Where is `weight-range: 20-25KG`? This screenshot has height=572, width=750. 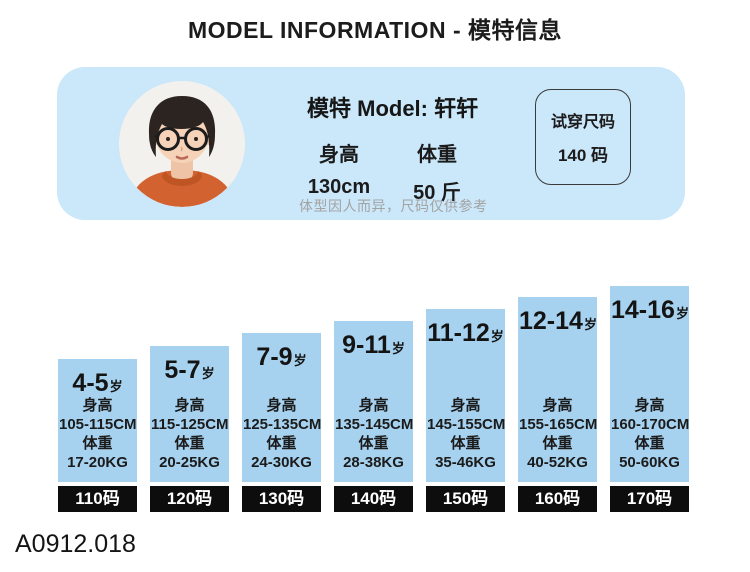 weight-range: 20-25KG is located at coordinates (189, 462).